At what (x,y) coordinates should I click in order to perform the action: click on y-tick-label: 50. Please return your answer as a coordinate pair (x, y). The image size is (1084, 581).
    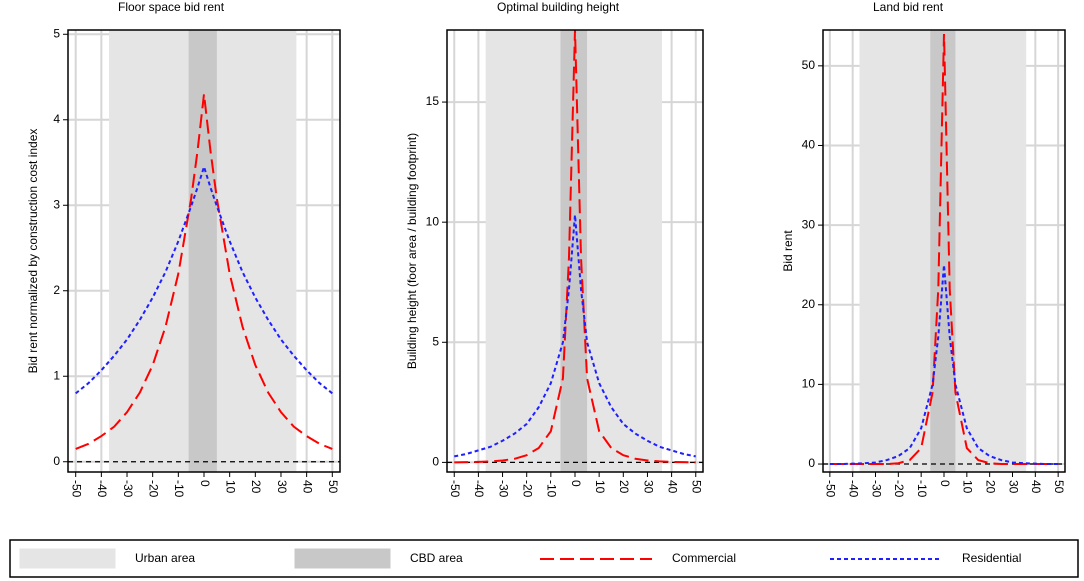
    Looking at the image, I should click on (809, 65).